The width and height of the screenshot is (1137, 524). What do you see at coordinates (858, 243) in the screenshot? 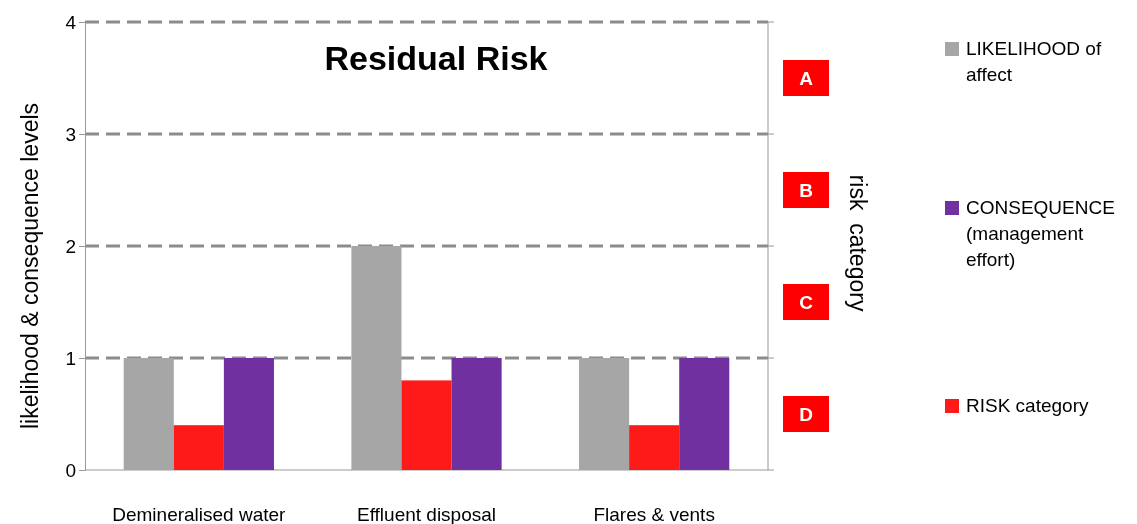
I see `y2-axis-title: risk category` at bounding box center [858, 243].